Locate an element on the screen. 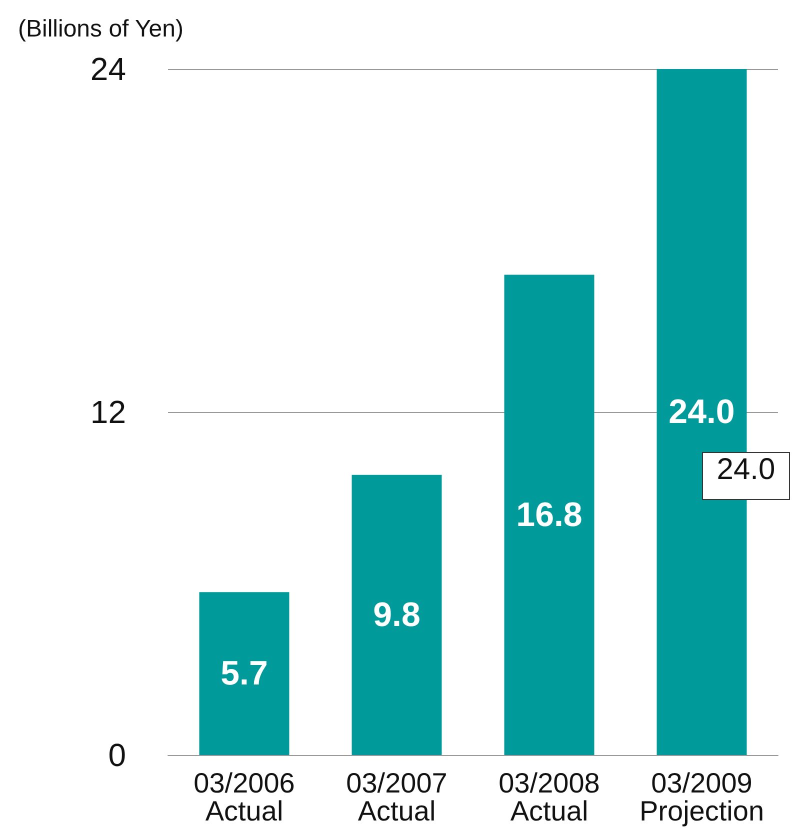  y-tick-label: 24 is located at coordinates (108, 69).